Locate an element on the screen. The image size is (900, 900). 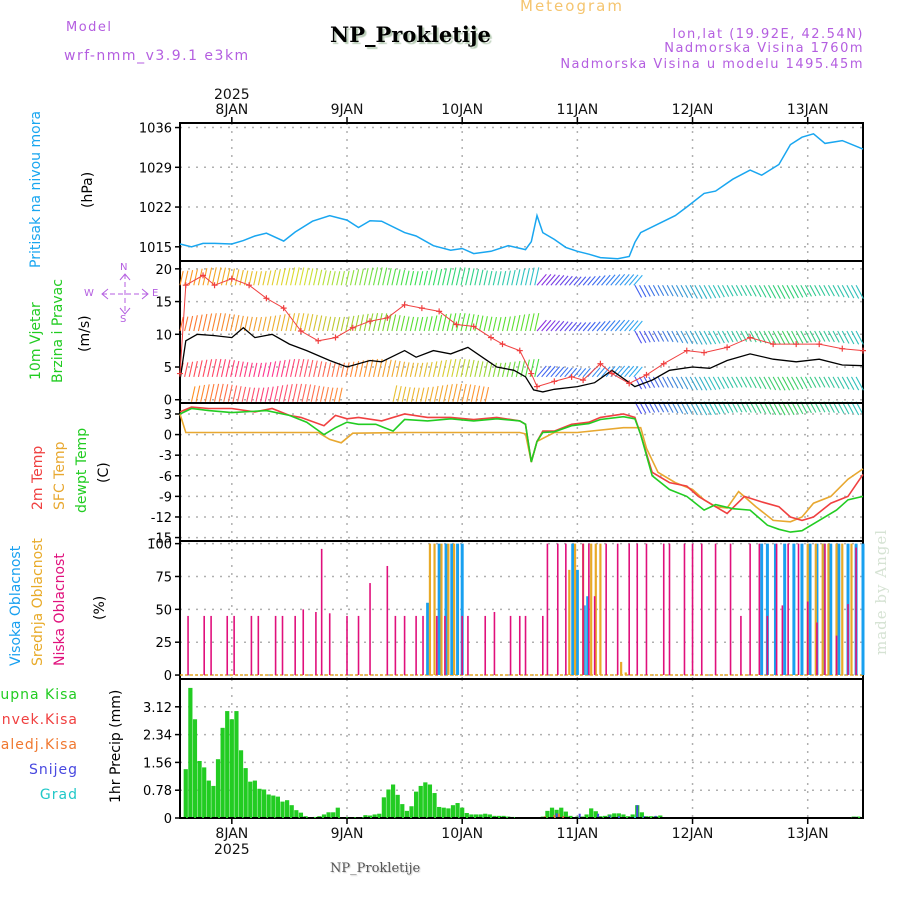
y-tick-label: 0 is located at coordinates (168, 676).